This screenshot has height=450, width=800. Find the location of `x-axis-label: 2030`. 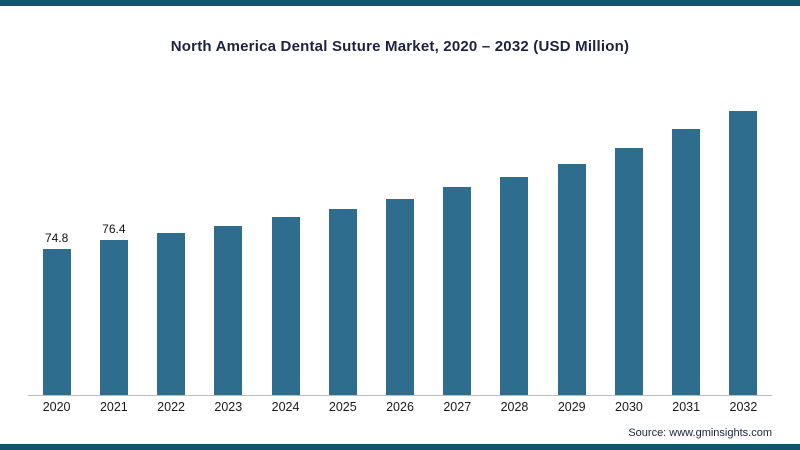

x-axis-label: 2030 is located at coordinates (629, 407).